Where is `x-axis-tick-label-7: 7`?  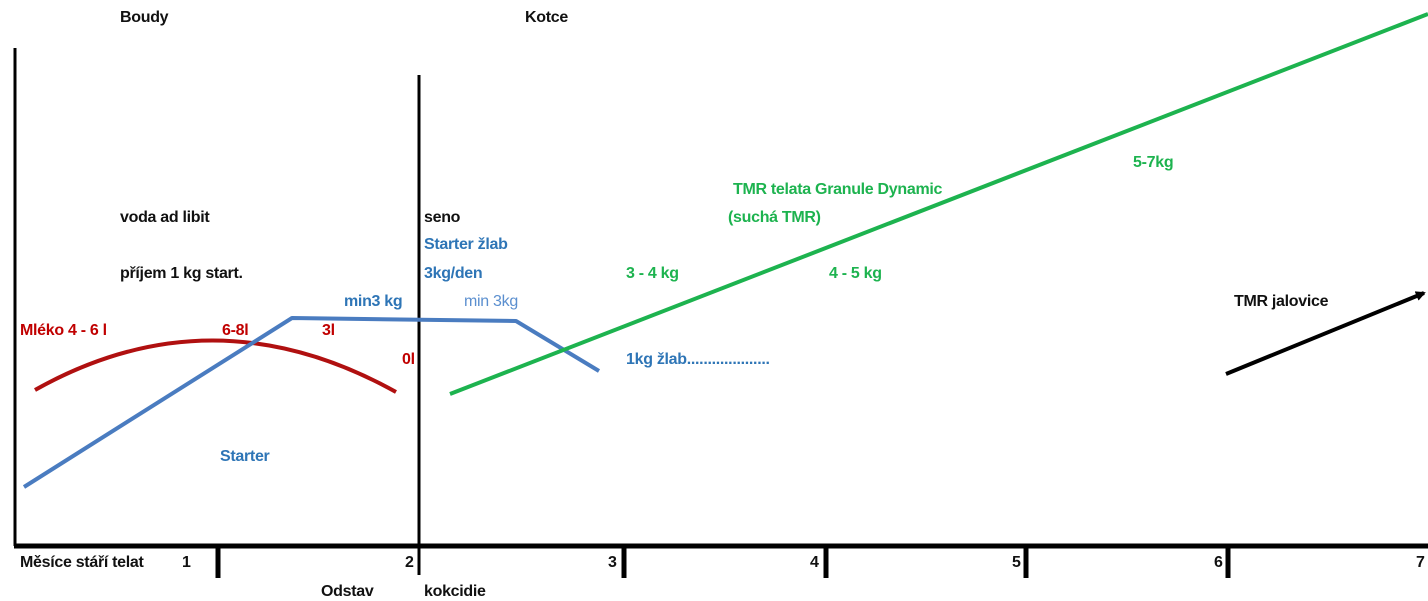 x-axis-tick-label-7: 7 is located at coordinates (1420, 562).